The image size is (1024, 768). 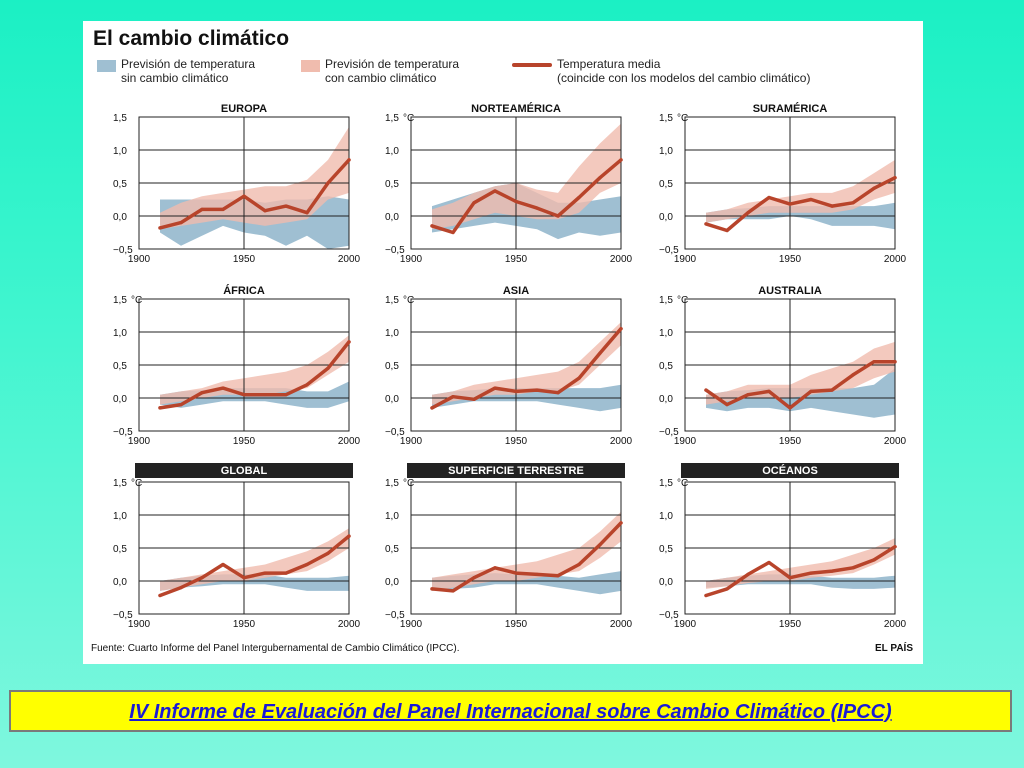 I want to click on brand-label: EL PAÍS, so click(x=894, y=648).